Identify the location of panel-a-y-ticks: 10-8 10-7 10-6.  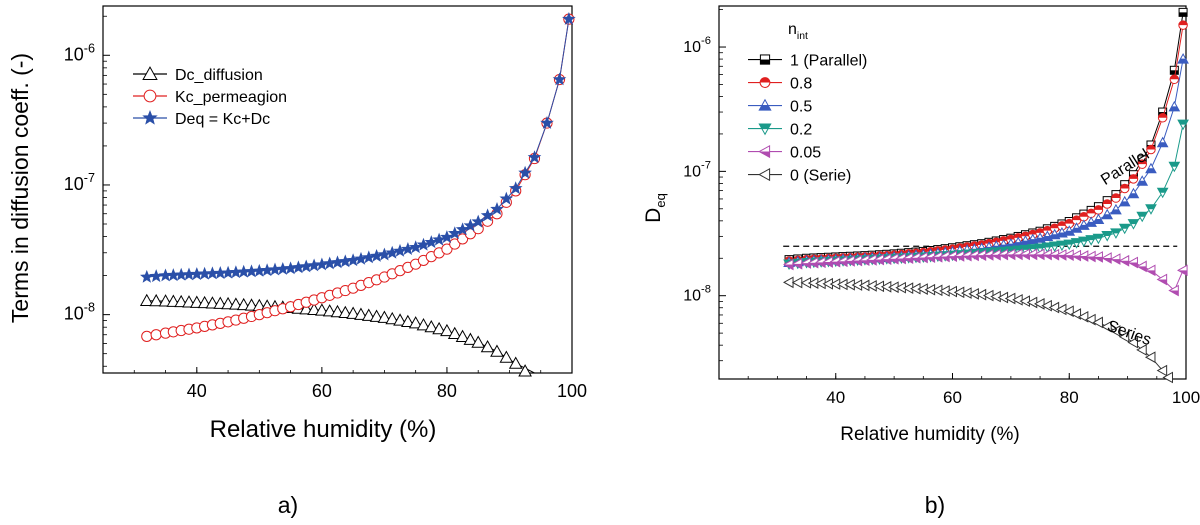
(87, 191).